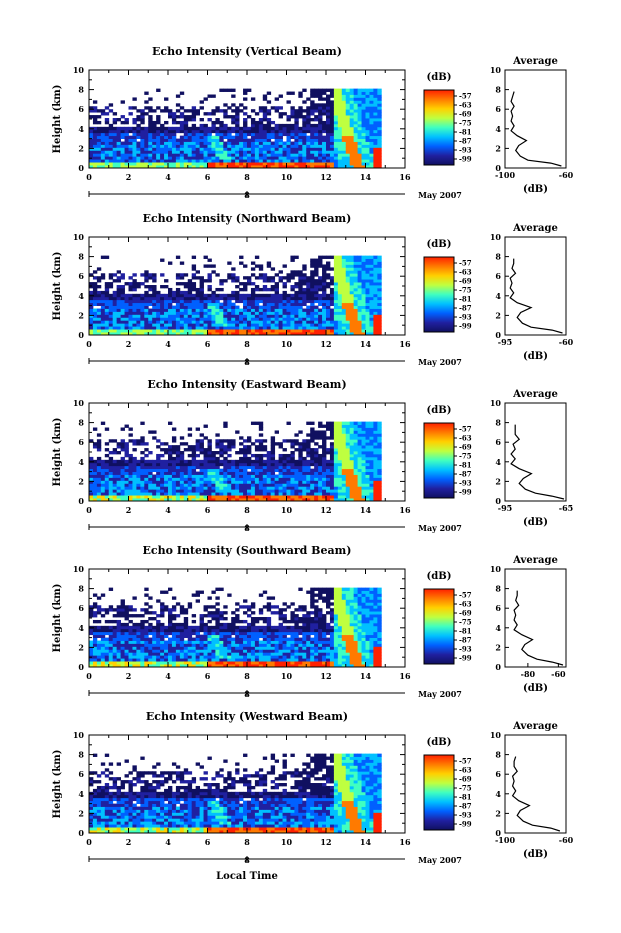 The width and height of the screenshot is (621, 933). Describe the element at coordinates (536, 129) in the screenshot. I see `average-profile-line` at that location.